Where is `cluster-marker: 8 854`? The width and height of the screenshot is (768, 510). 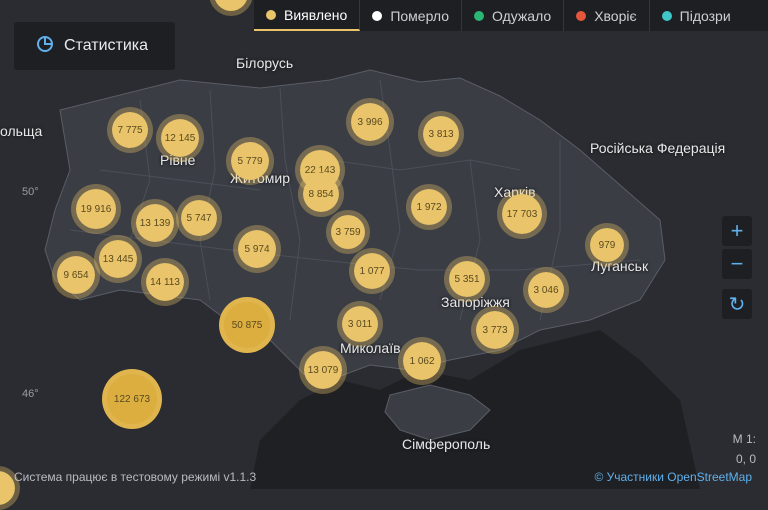
cluster-marker: 8 854 is located at coordinates (321, 194).